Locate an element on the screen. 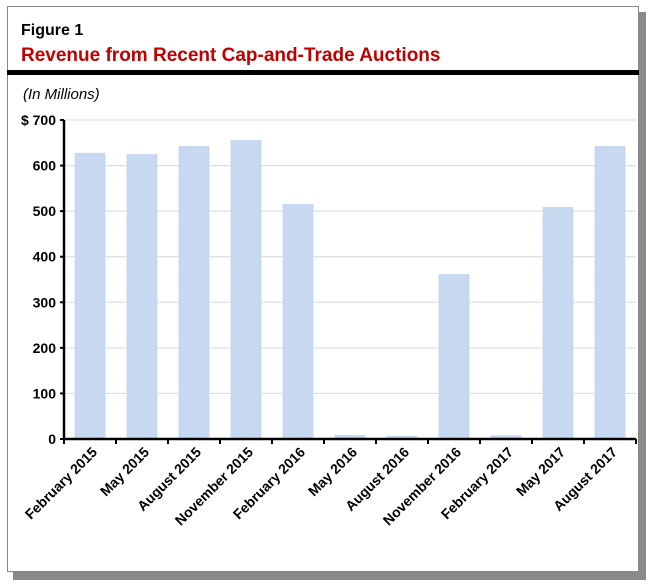 The image size is (648, 586). x-tick-label: February 2015 is located at coordinates (61, 483).